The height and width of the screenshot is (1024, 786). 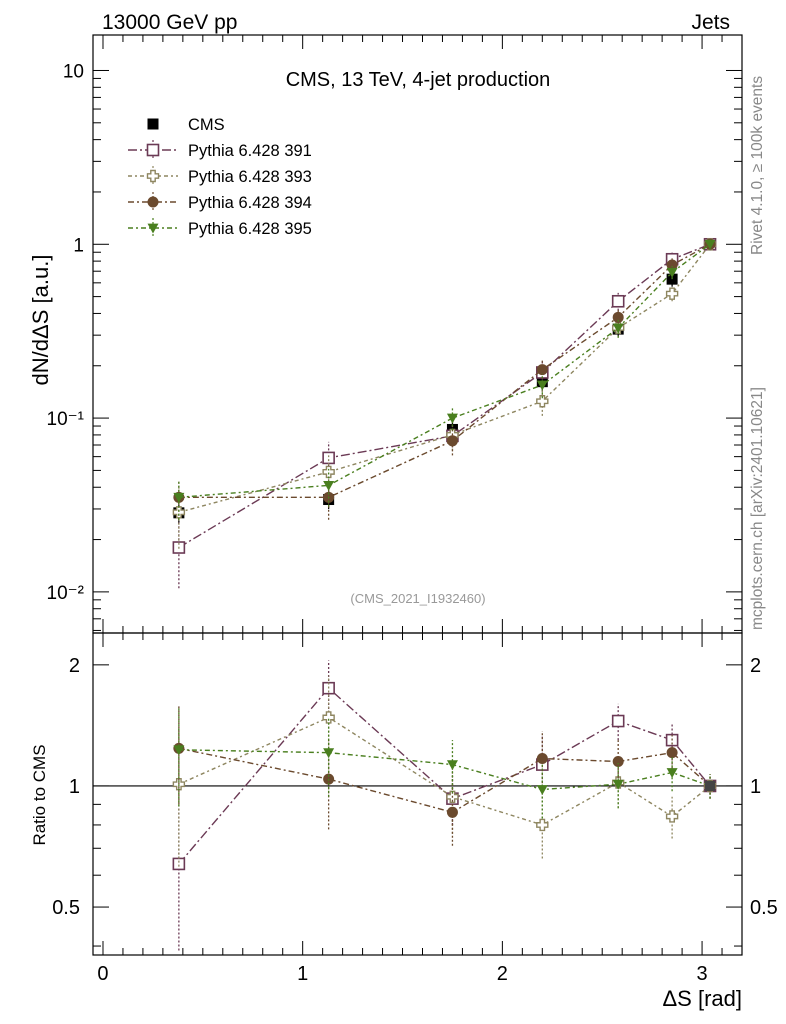 What do you see at coordinates (250, 229) in the screenshot?
I see `legend-label: Pythia 6.428 395` at bounding box center [250, 229].